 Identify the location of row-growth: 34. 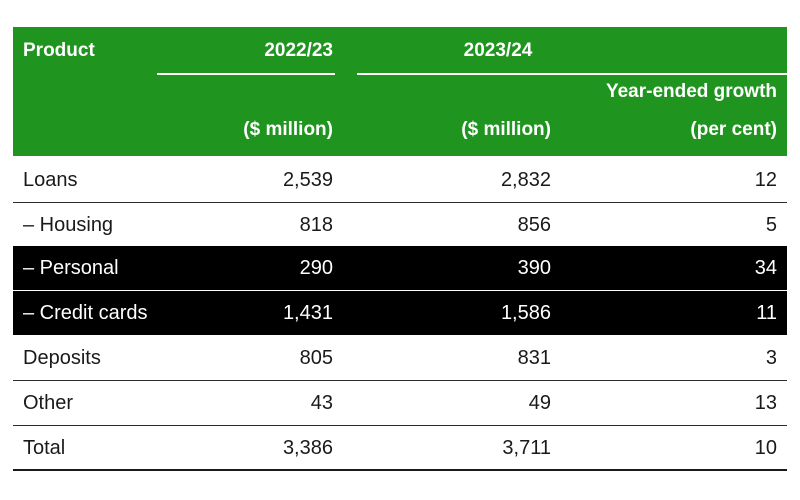
(765, 268).